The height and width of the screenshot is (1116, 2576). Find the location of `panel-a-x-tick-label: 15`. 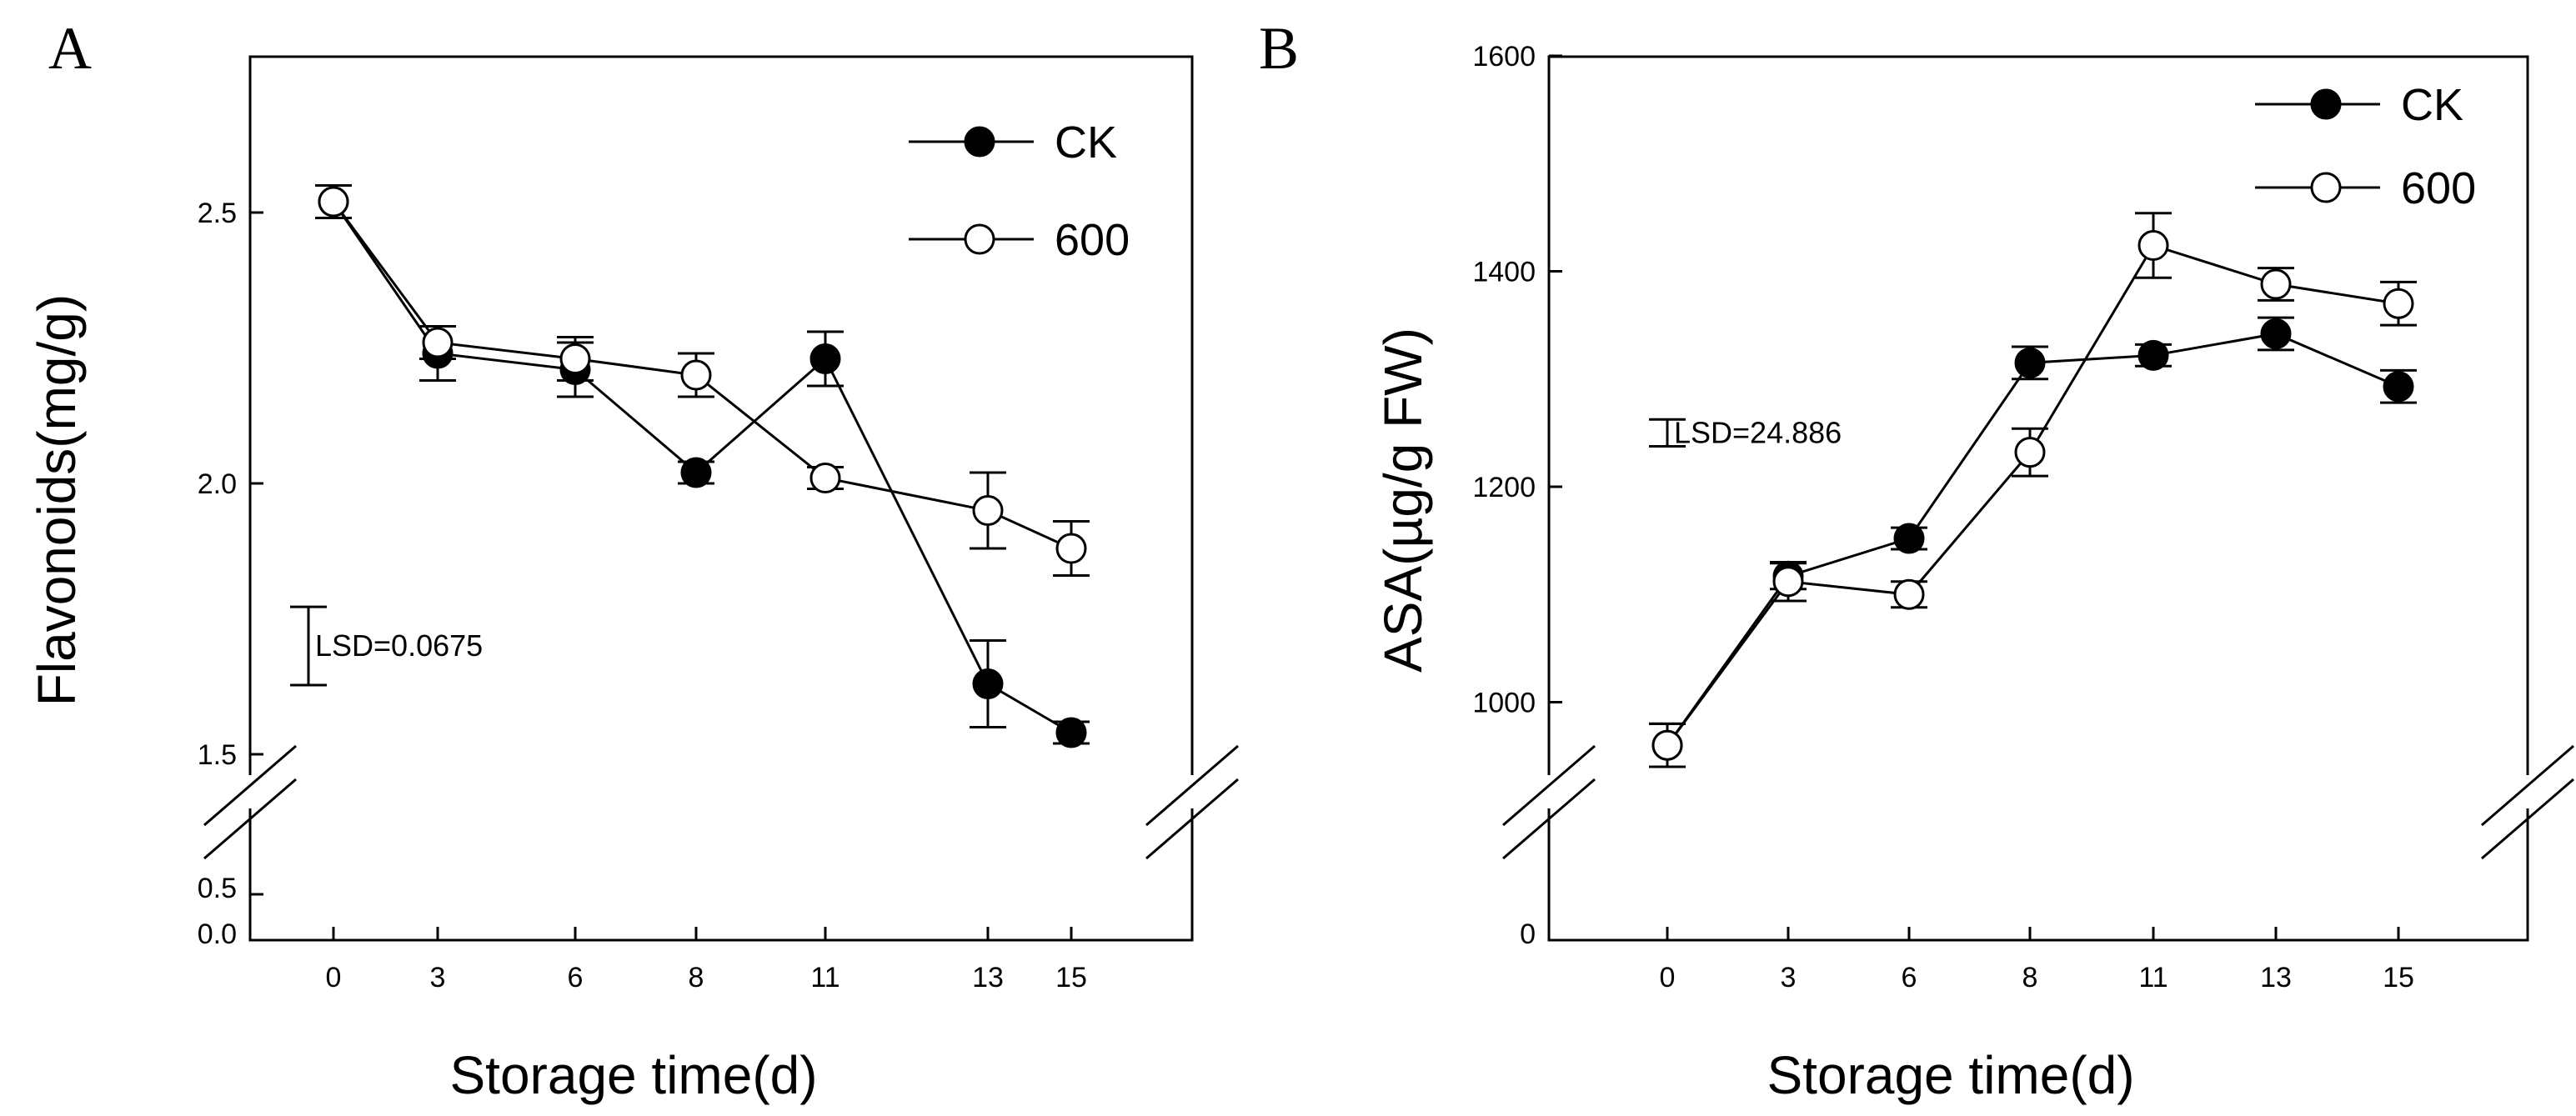

panel-a-x-tick-label: 15 is located at coordinates (1071, 977).